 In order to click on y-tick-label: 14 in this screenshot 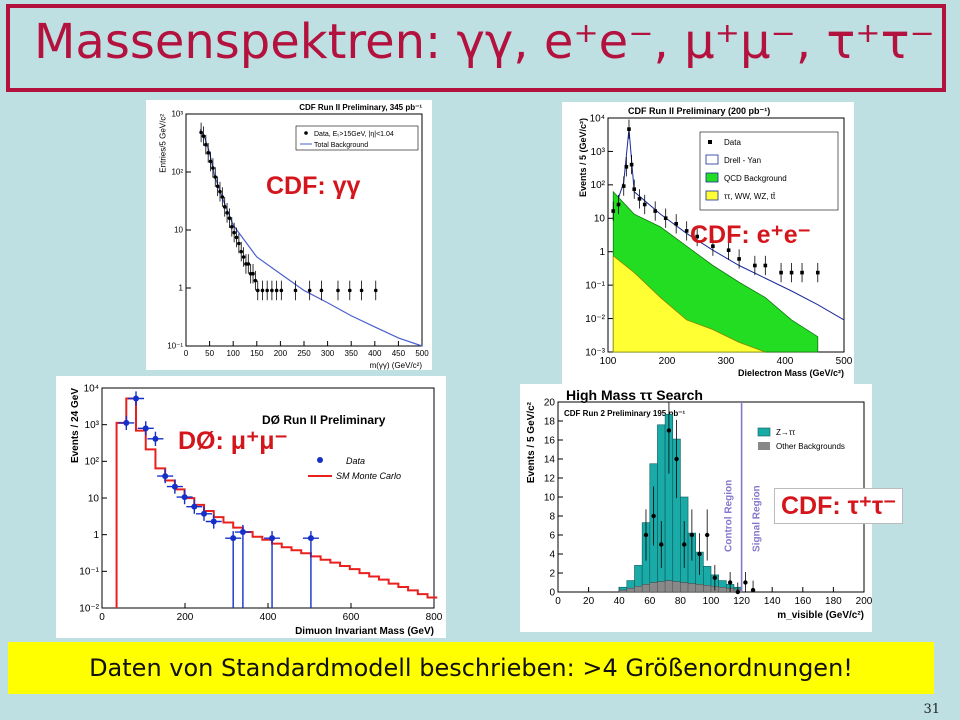, I will do `click(550, 459)`.